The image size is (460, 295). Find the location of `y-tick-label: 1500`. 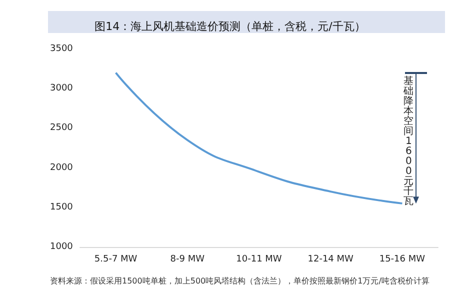

y-tick-label: 1500 is located at coordinates (62, 207).